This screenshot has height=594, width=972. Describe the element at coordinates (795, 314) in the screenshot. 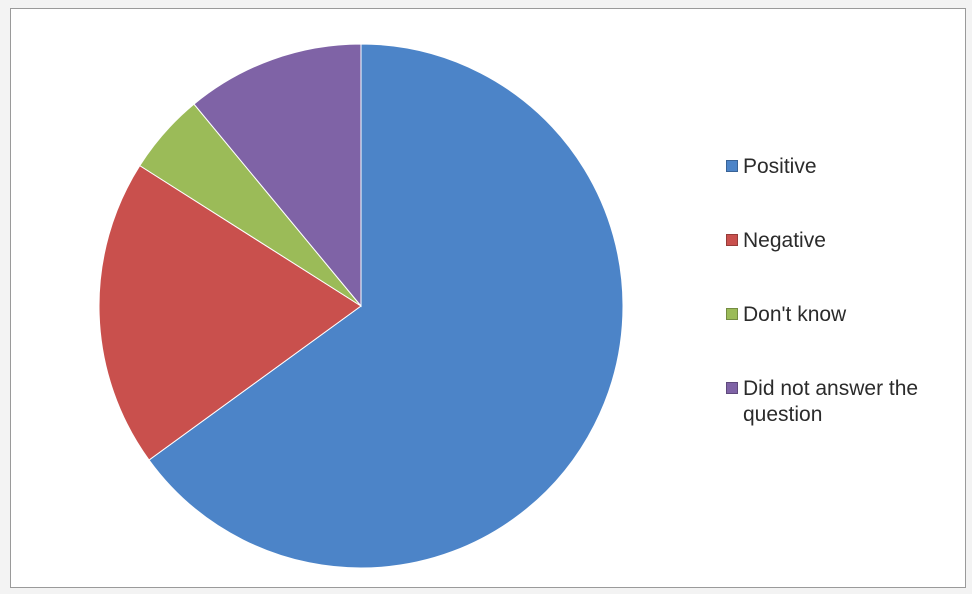

I see `legend-label-dont-know: Don't know` at that location.